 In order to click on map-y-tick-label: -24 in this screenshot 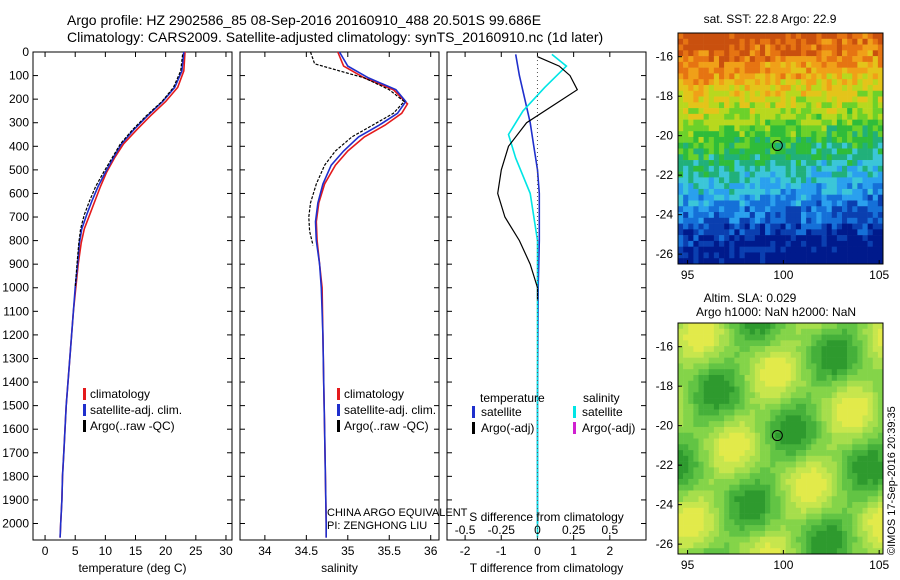, I will do `click(665, 215)`.